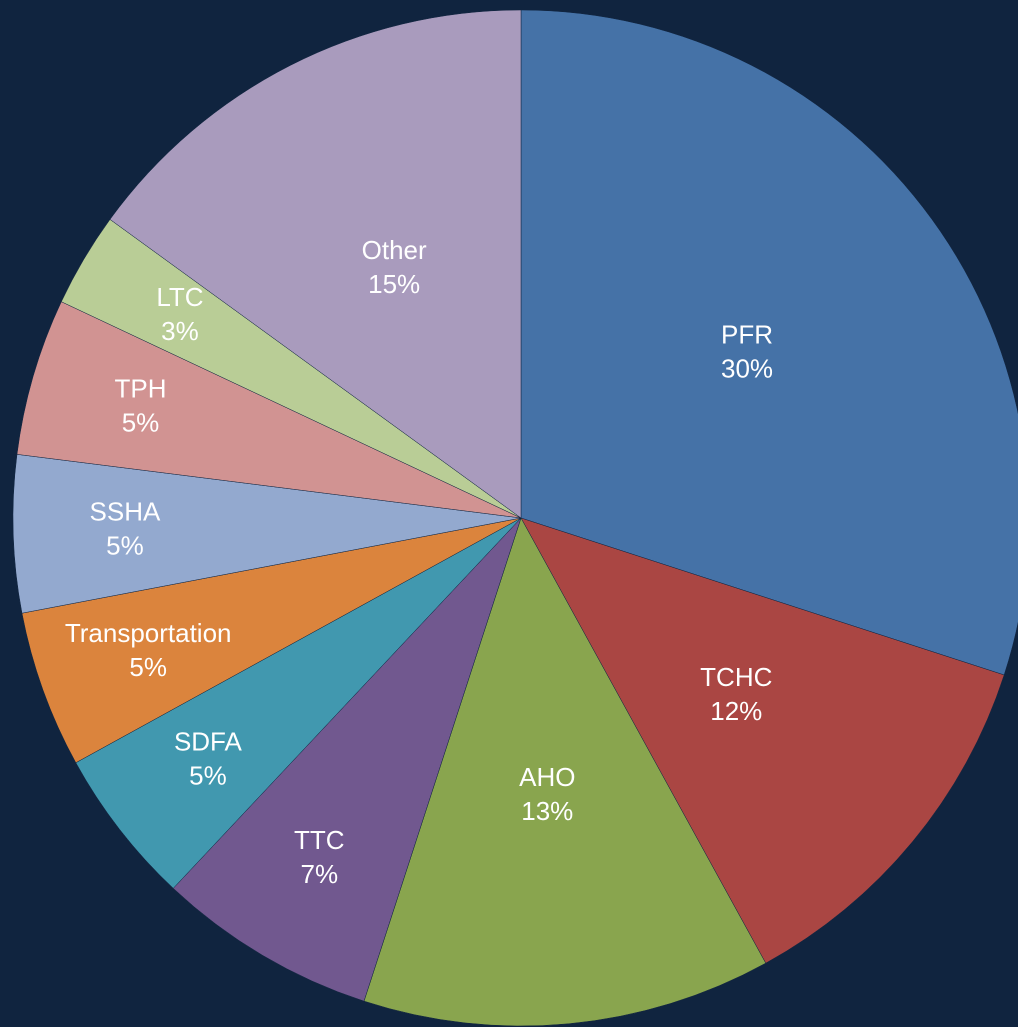 The image size is (1018, 1027). What do you see at coordinates (208, 742) in the screenshot?
I see `slice-label: SDFA` at bounding box center [208, 742].